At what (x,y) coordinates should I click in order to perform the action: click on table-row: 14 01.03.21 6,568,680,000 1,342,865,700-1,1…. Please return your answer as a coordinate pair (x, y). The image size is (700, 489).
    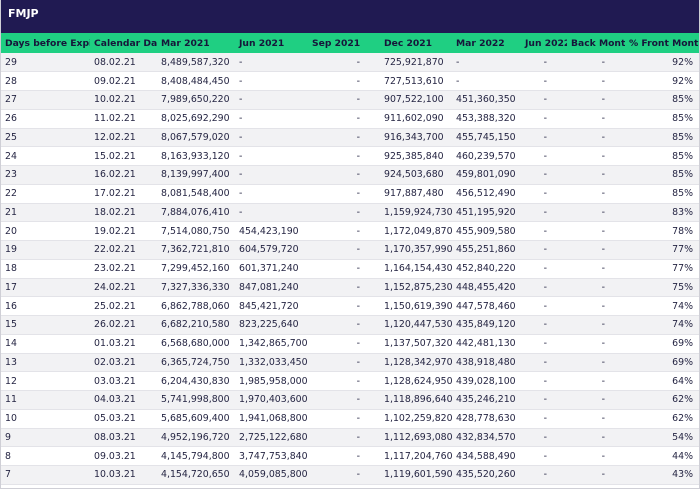
    Looking at the image, I should click on (350, 344).